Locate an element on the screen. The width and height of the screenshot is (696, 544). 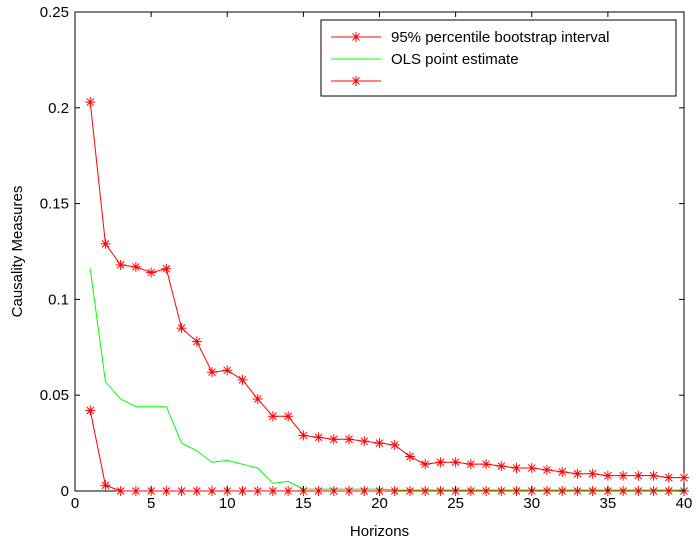
legend-item: 95% percentile bootstrap interval is located at coordinates (470, 37).